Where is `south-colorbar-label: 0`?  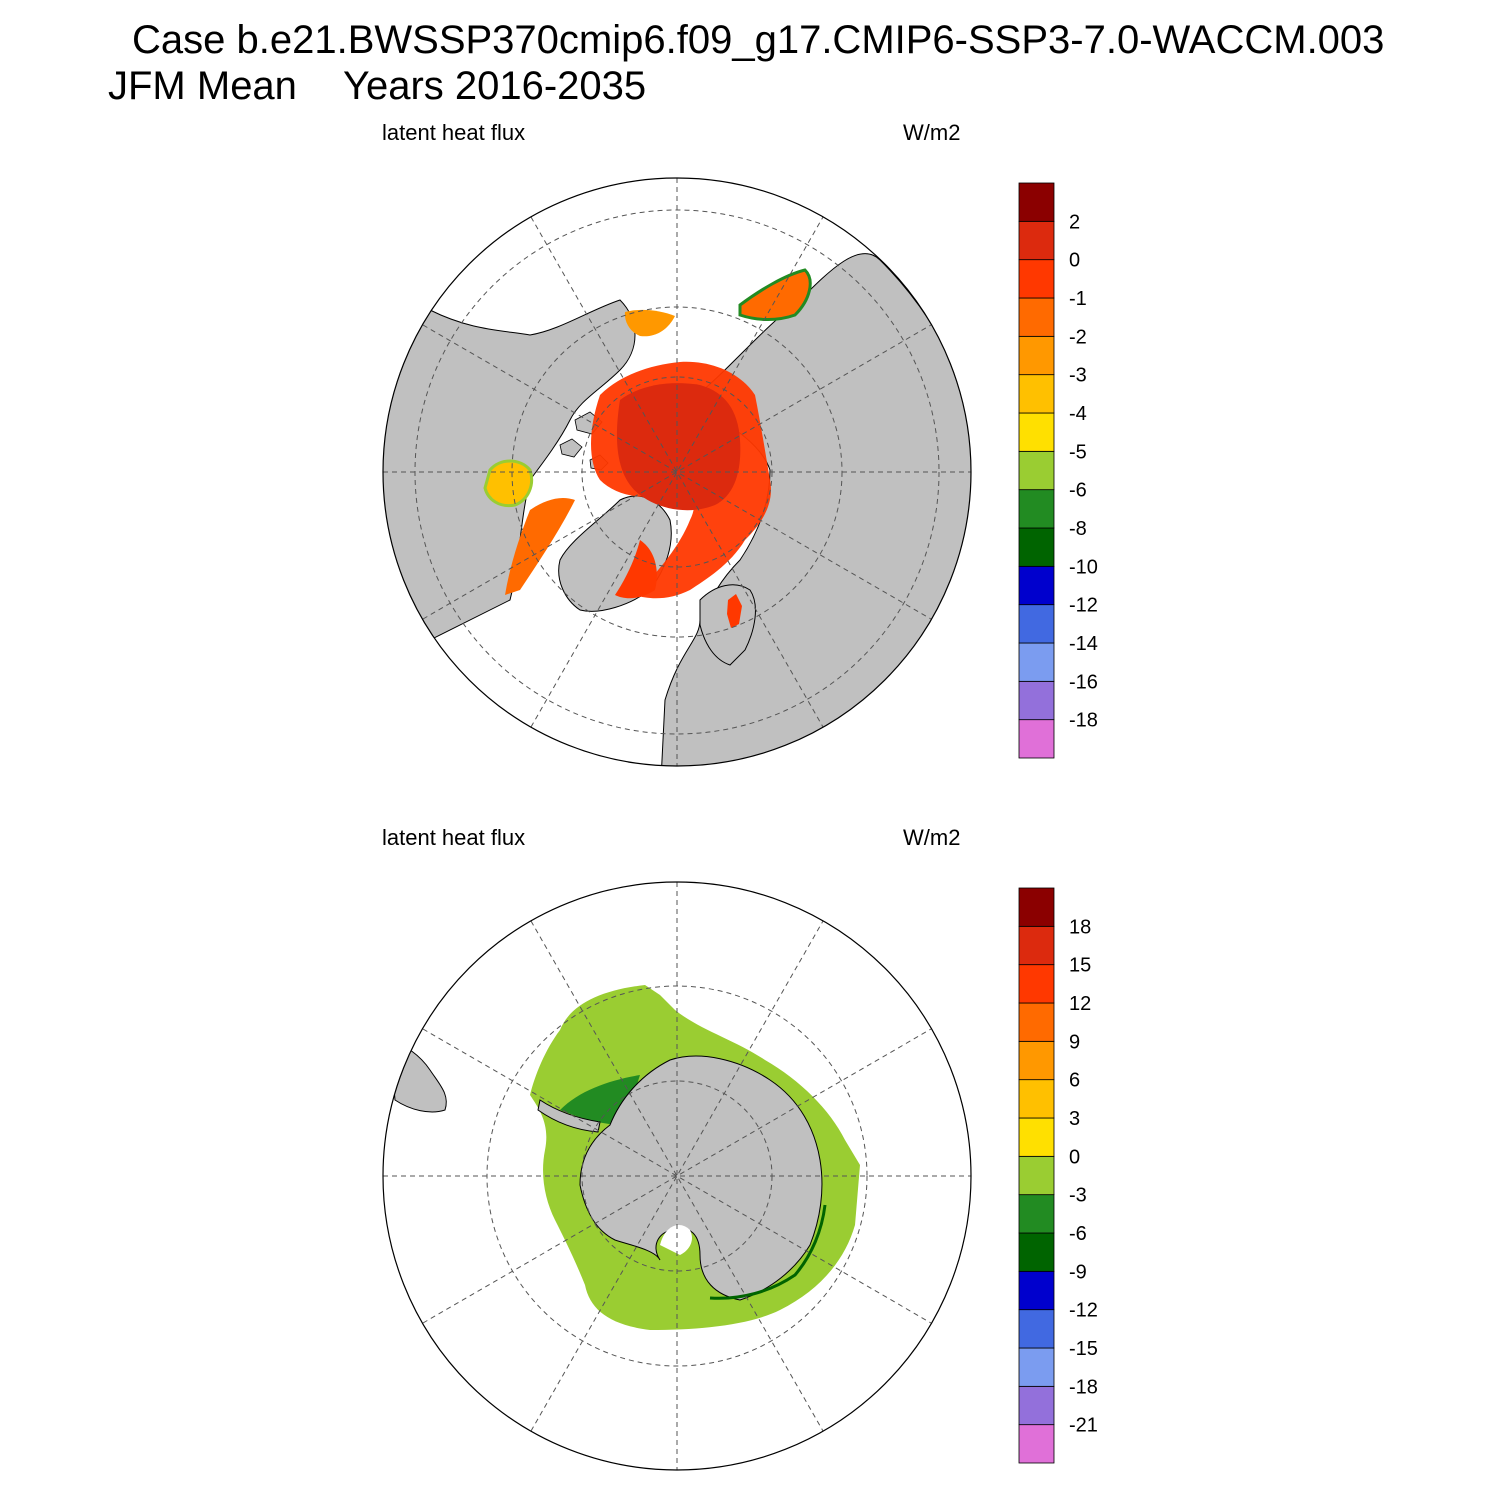
south-colorbar-label: 0 is located at coordinates (1074, 1157).